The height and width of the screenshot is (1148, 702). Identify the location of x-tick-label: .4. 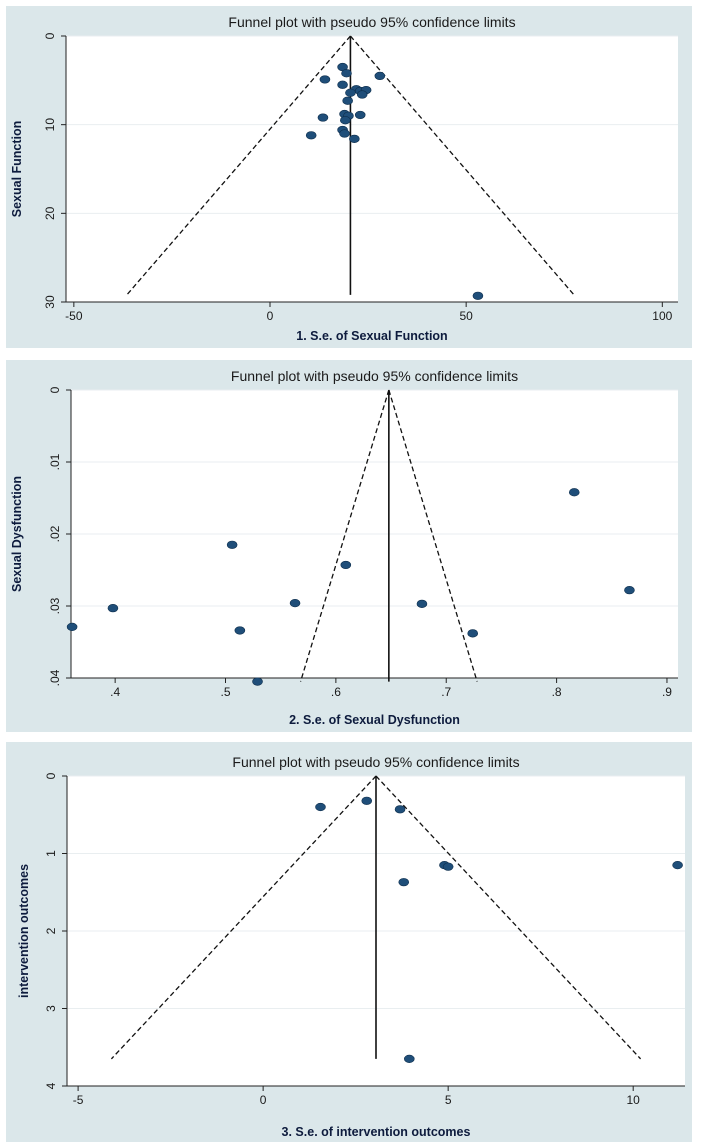
(115, 692).